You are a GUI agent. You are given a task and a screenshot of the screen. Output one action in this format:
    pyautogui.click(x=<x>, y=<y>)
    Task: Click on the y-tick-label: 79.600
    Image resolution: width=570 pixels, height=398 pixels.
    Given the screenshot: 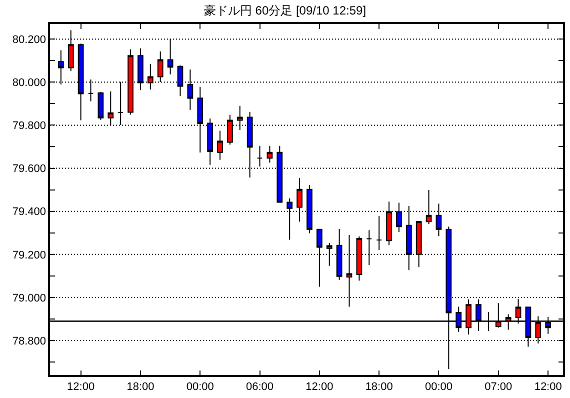 What is the action you would take?
    pyautogui.click(x=29, y=169)
    